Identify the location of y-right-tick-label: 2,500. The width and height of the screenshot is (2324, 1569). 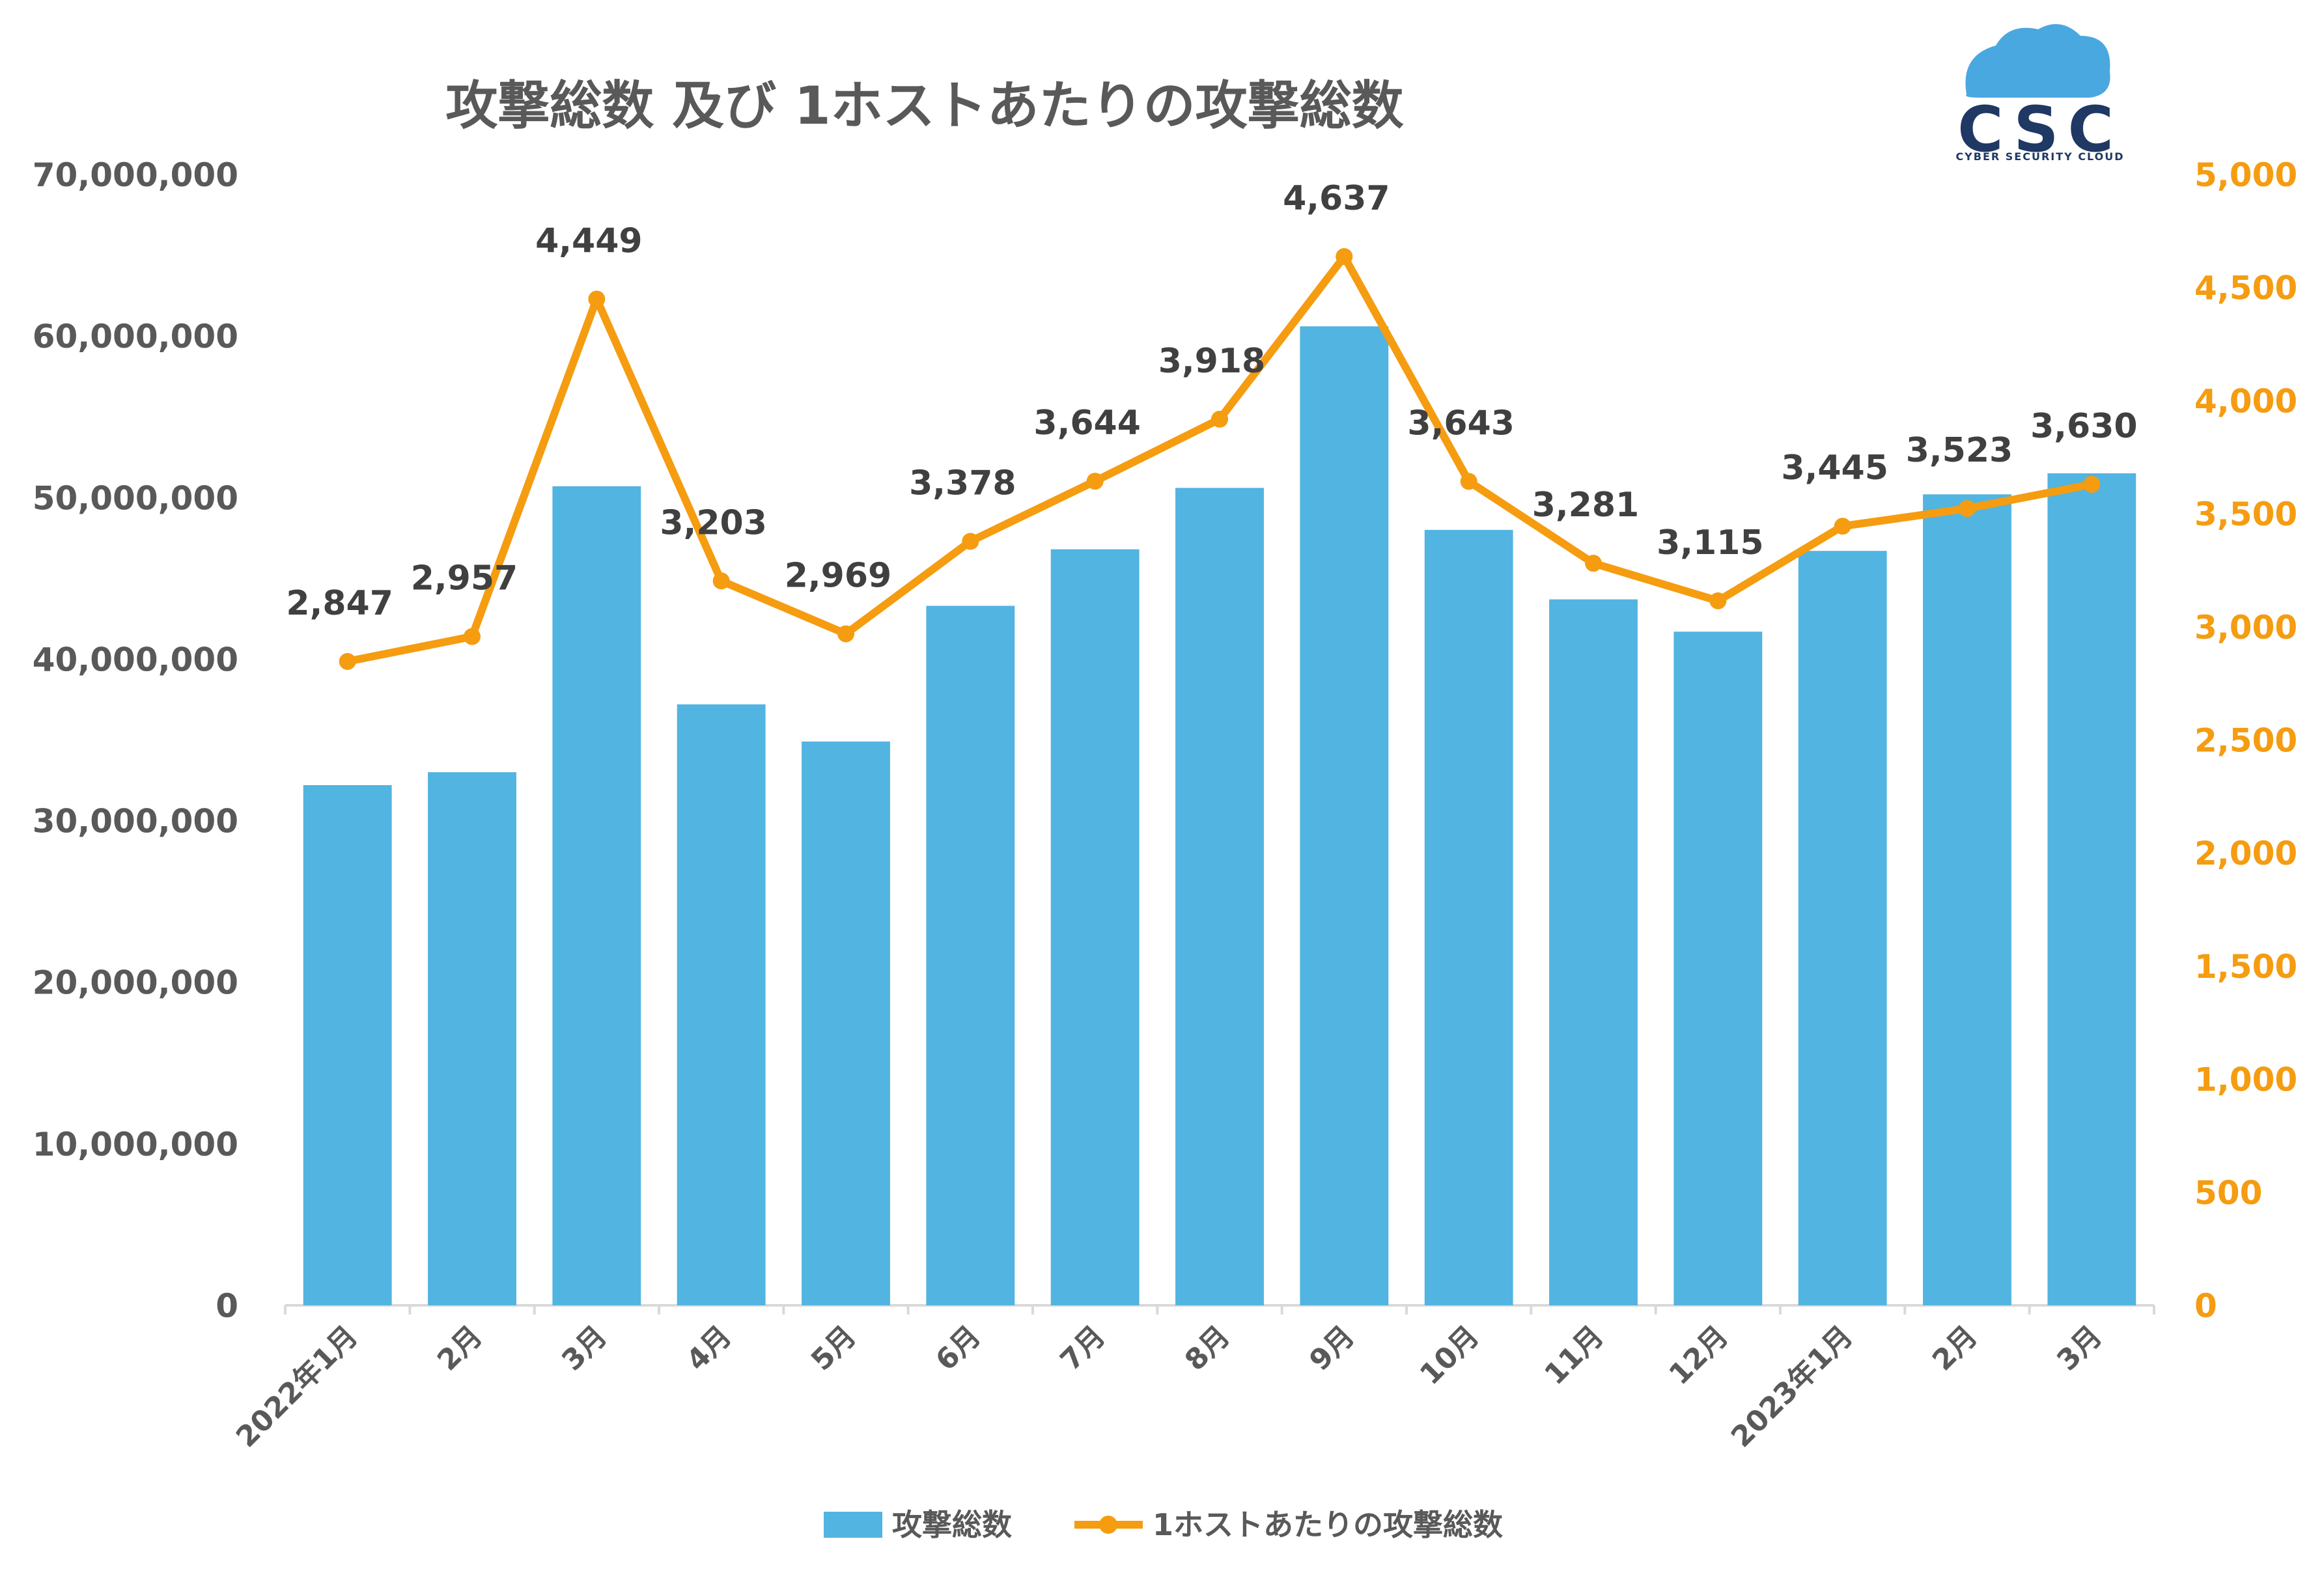
(2246, 741).